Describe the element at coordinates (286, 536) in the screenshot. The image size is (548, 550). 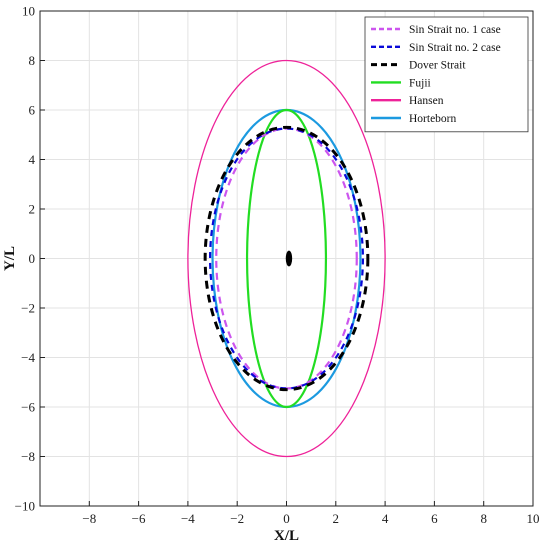
I see `x-axis-title: X/L` at that location.